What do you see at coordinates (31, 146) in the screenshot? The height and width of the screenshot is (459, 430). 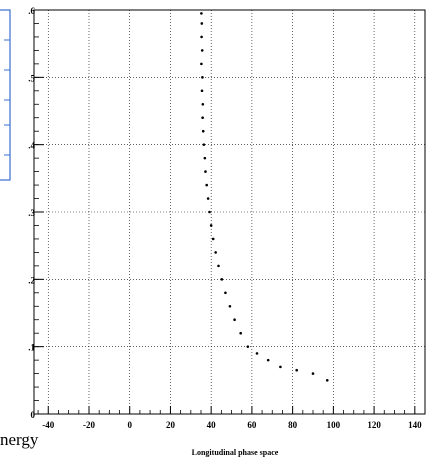 I see `y-tick-label: .4` at bounding box center [31, 146].